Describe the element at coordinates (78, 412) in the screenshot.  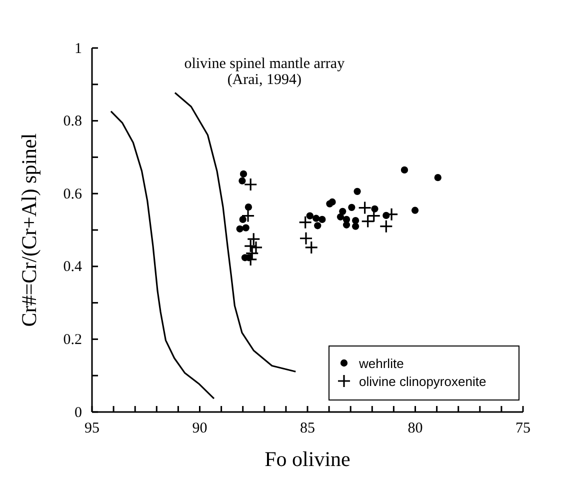
I see `y-tick-label: 0` at that location.